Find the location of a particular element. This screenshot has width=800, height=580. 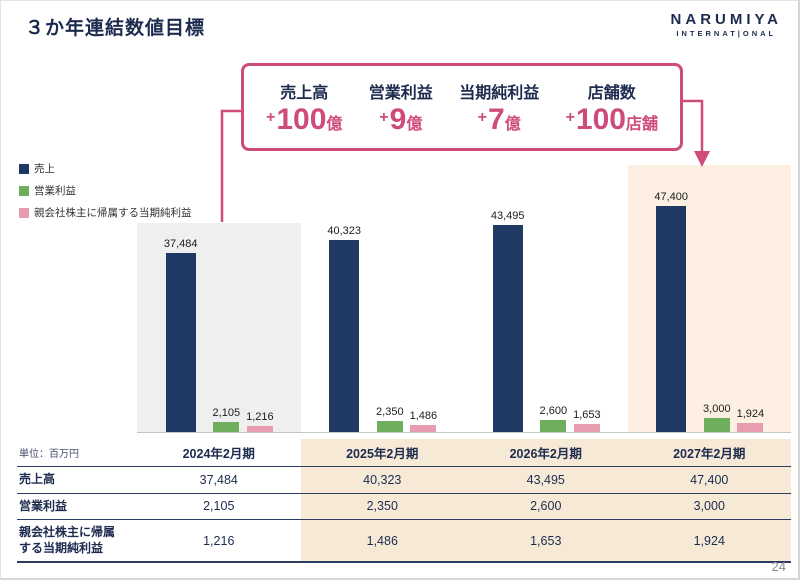

table-column-header: 2025年2月期 is located at coordinates (382, 452).